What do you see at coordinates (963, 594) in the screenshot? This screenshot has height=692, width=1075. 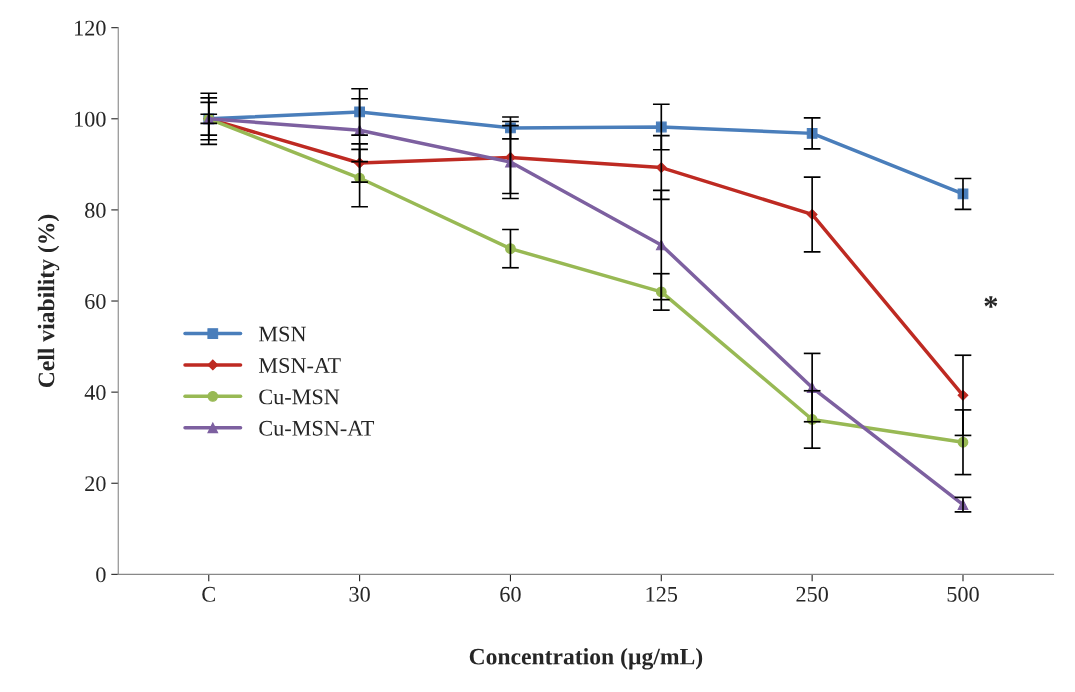 I see `x-tick-label: 500` at bounding box center [963, 594].